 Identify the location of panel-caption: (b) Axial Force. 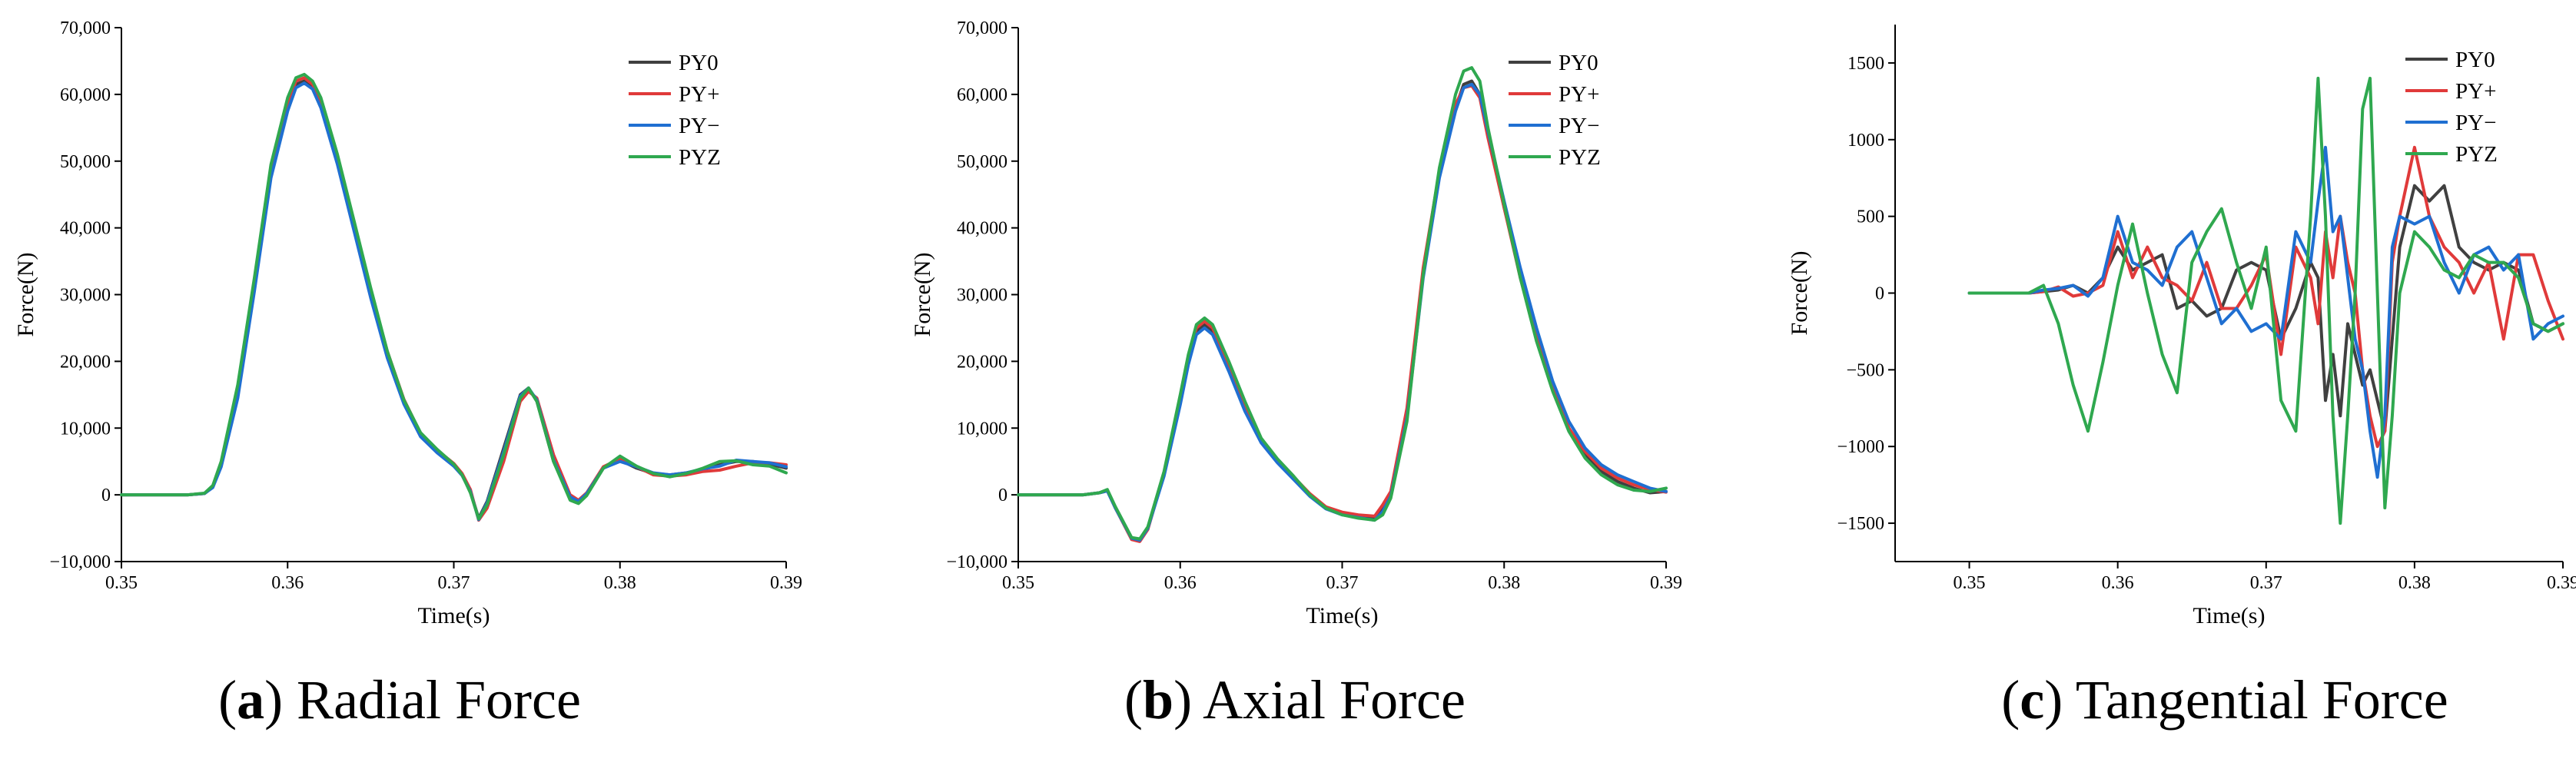
(1295, 700).